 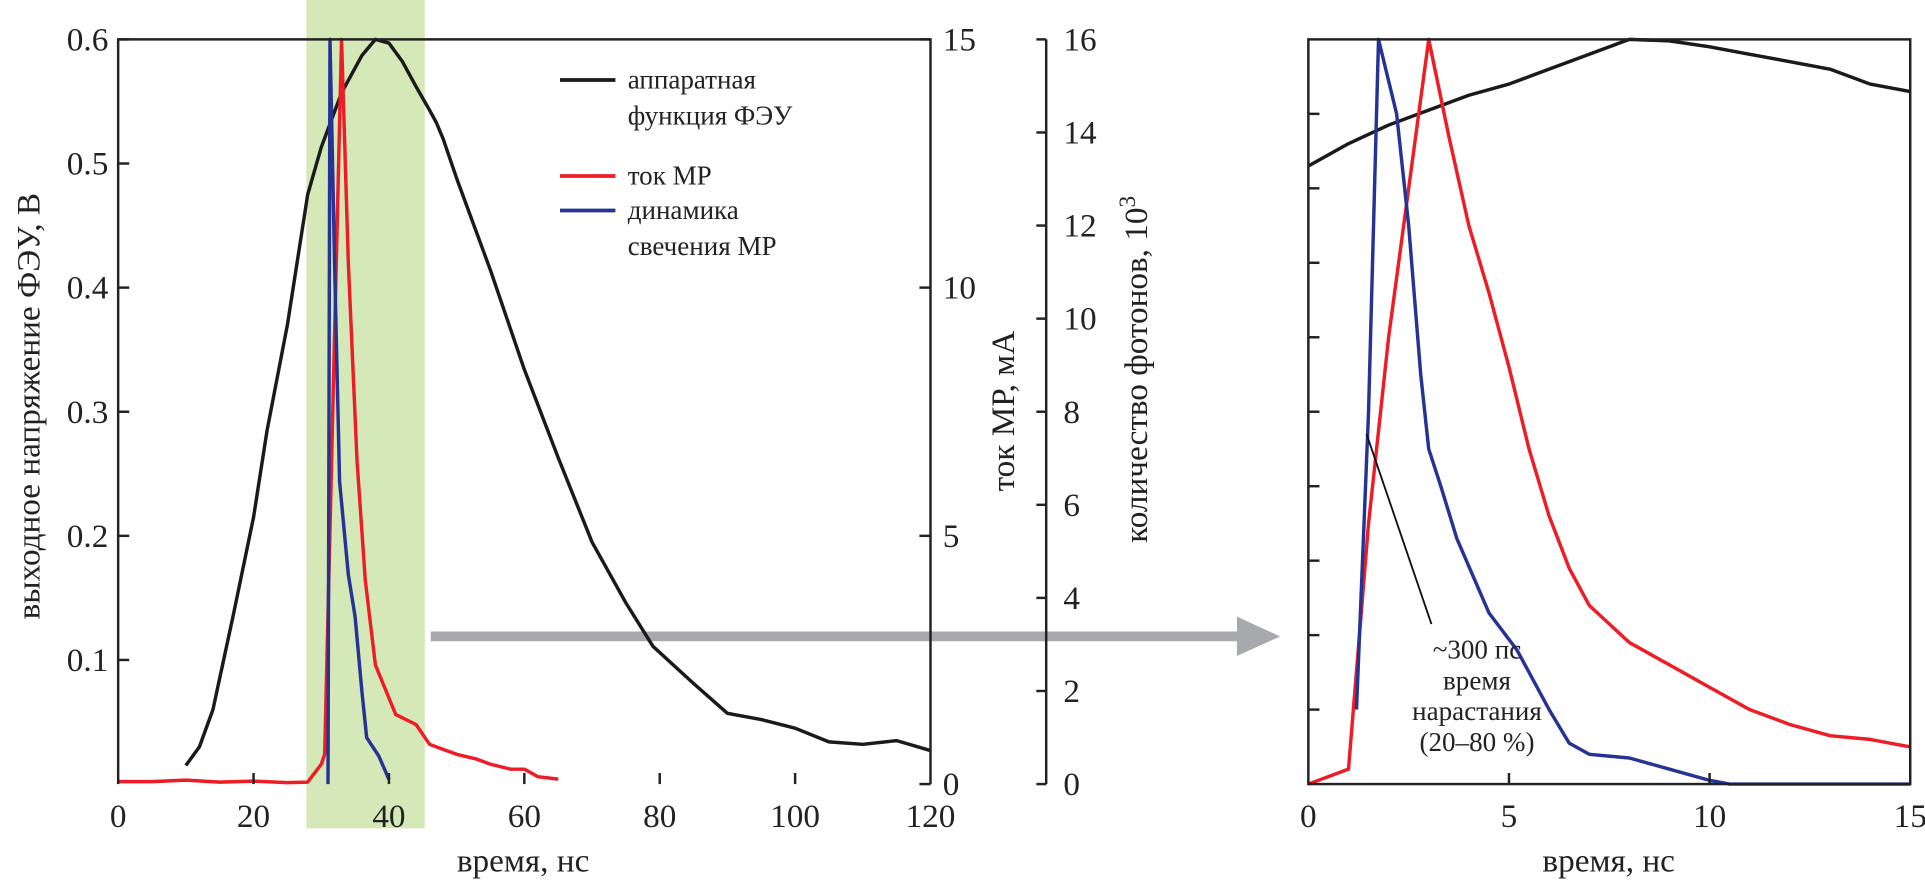 What do you see at coordinates (523, 860) in the screenshot?
I see `left-x-axis-label: время, нс` at bounding box center [523, 860].